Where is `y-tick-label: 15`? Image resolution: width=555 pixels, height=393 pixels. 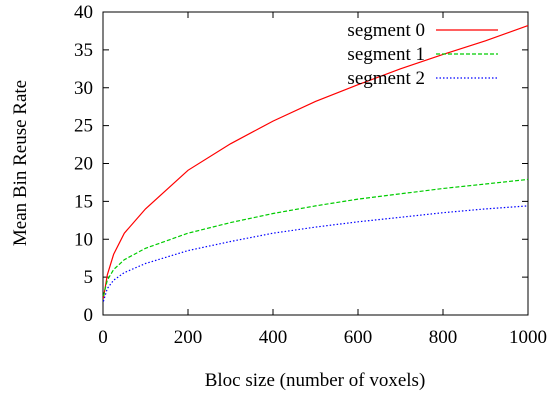 y-tick-label: 15 is located at coordinates (83, 201).